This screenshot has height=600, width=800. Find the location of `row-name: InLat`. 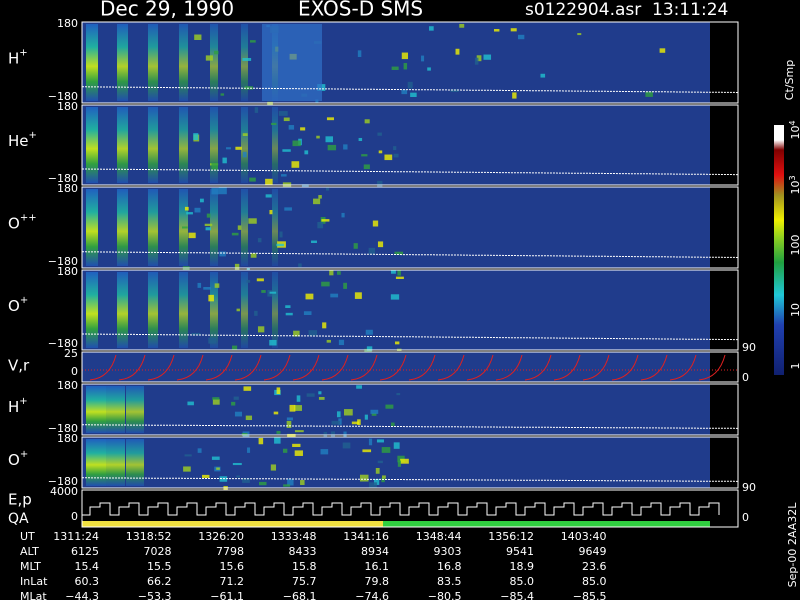

row-name: InLat is located at coordinates (34, 581).